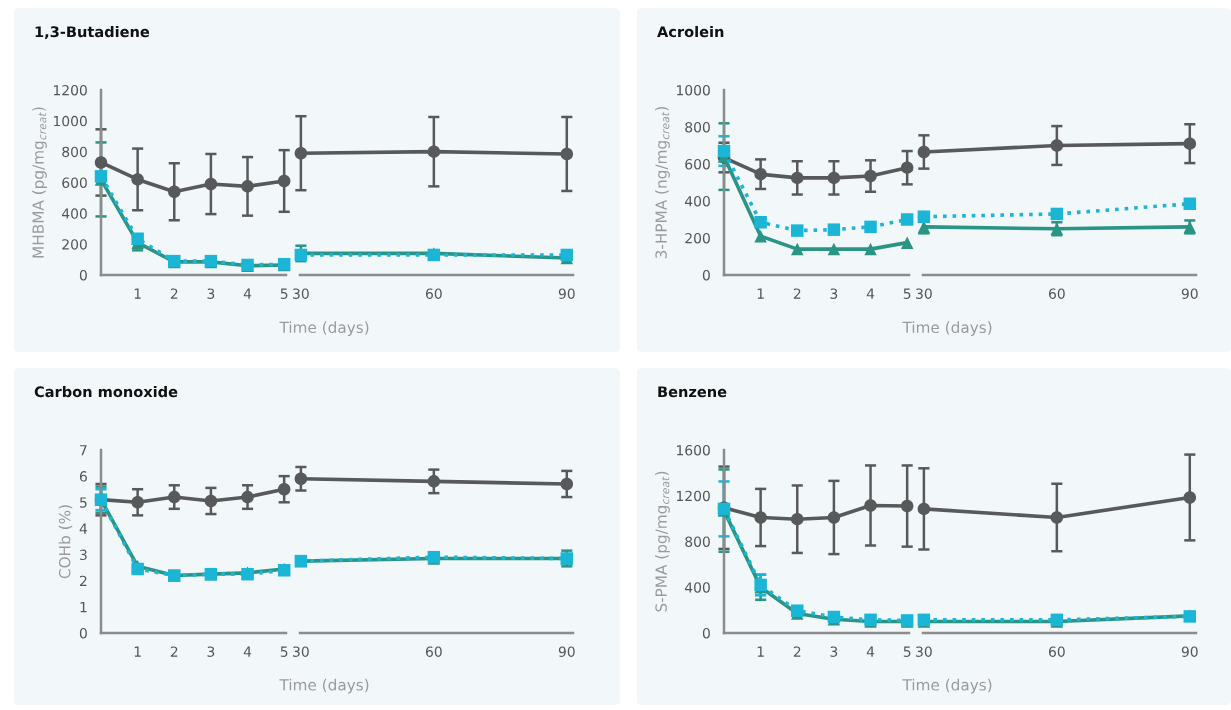  What do you see at coordinates (39, 182) in the screenshot?
I see `y-axis-title: MHBMA (pg/mg$_{creat}$)` at bounding box center [39, 182].